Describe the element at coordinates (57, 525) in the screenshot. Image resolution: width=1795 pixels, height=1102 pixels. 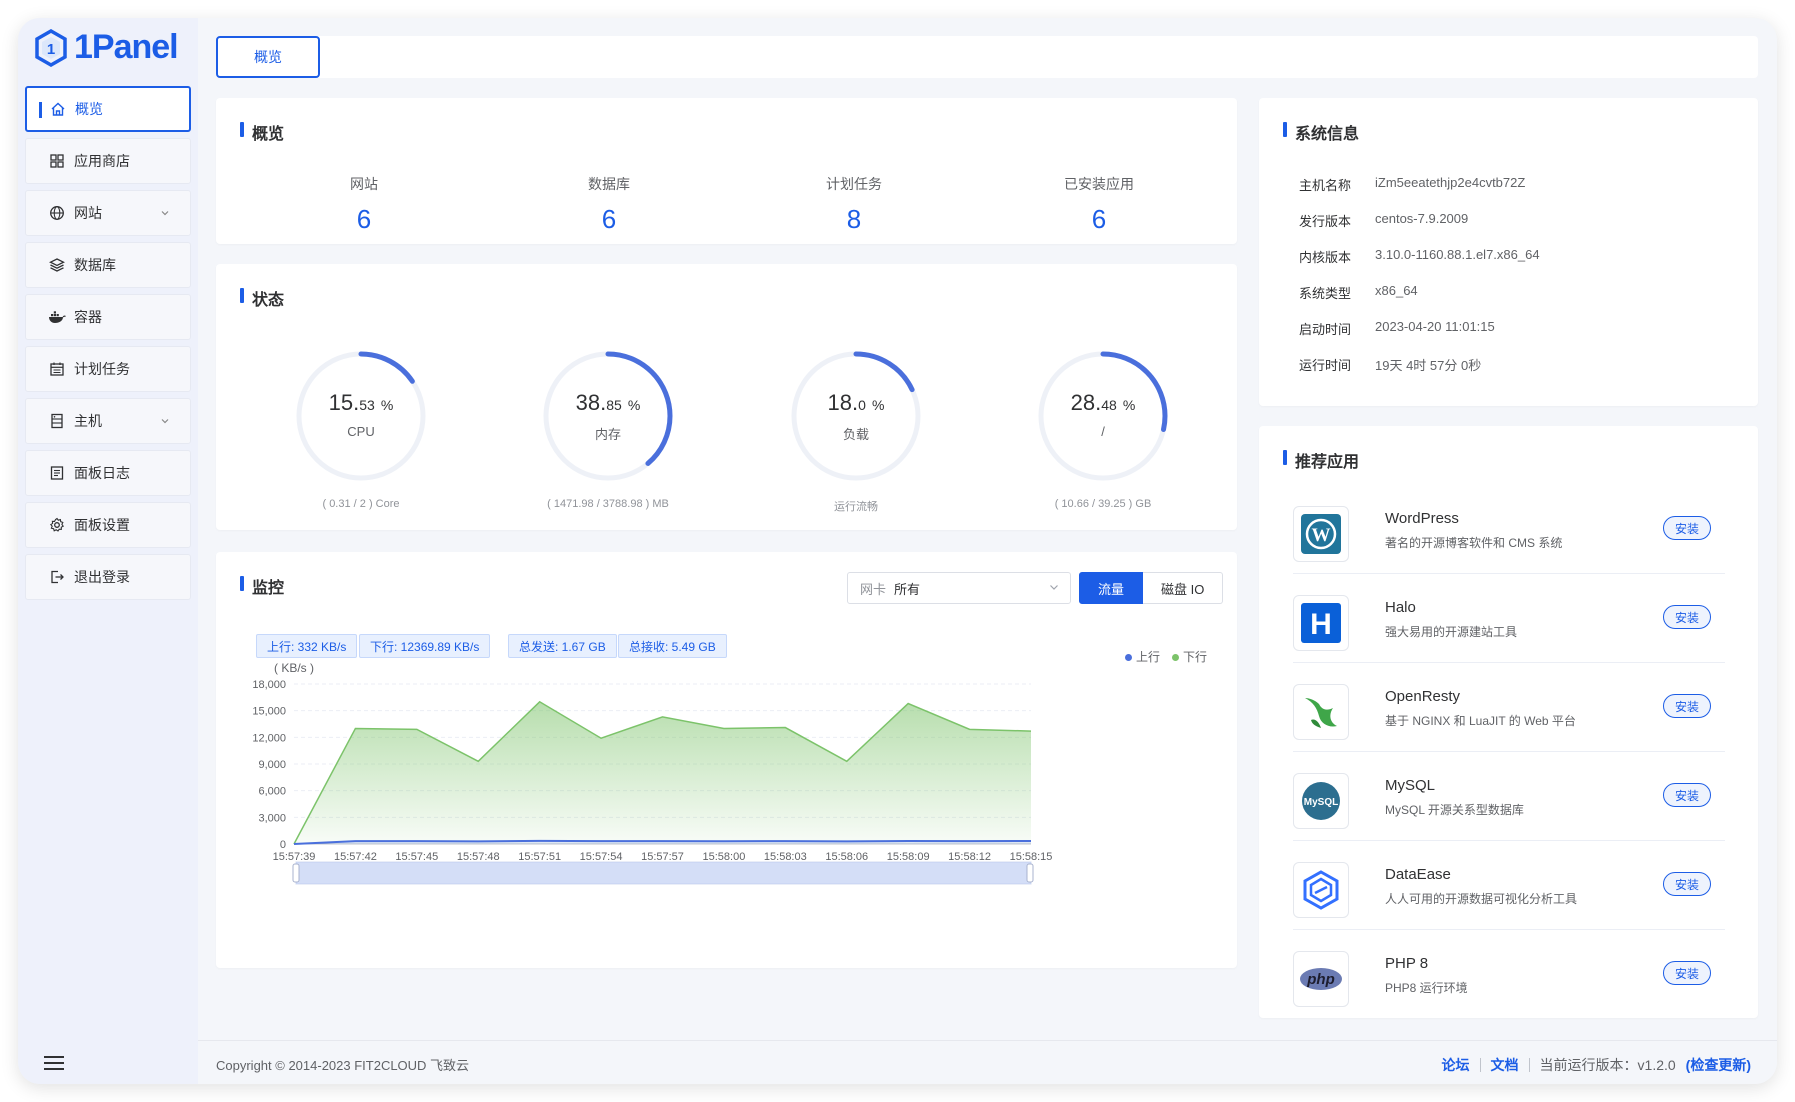
I see `gear-icon` at that location.